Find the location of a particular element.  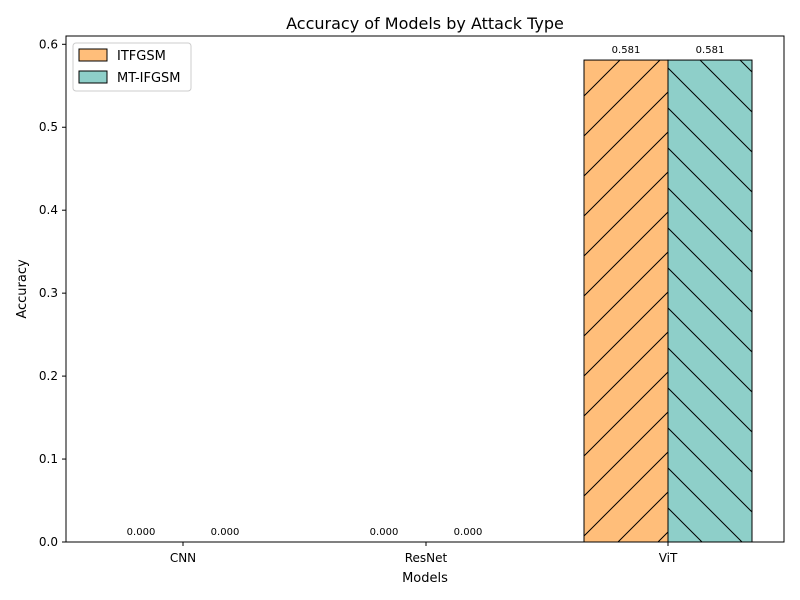

legend-swatch-mt-ifgsm is located at coordinates (93, 77).